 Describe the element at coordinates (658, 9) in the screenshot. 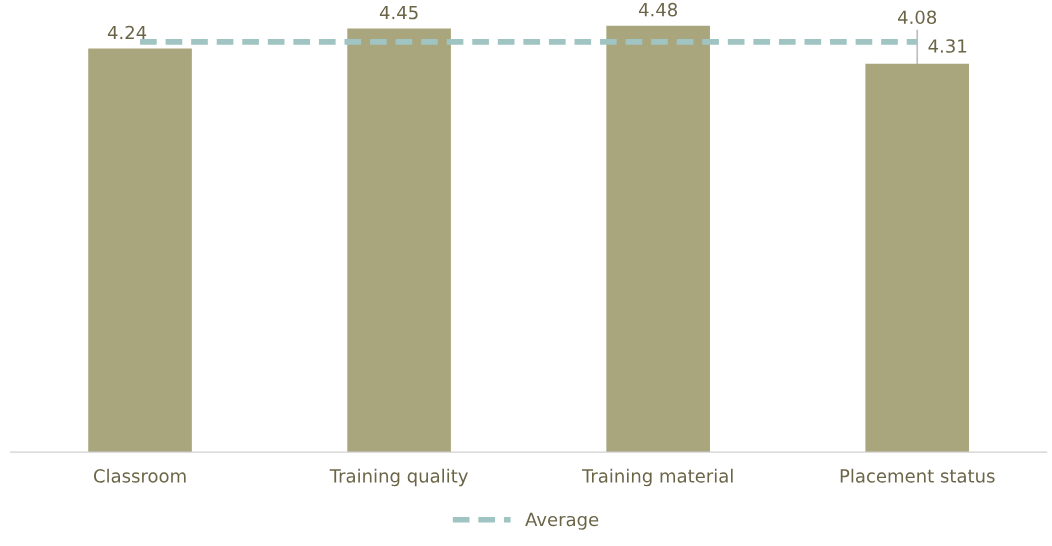

I see `data-label: 4.48` at that location.